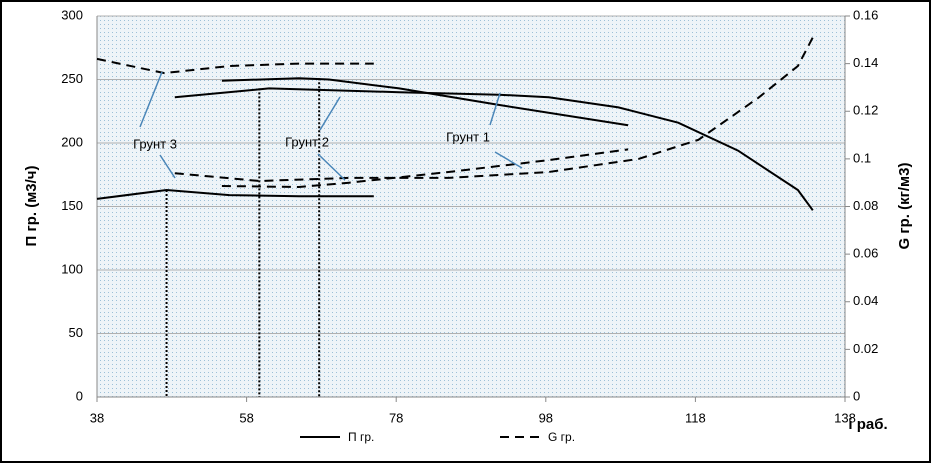 This screenshot has height=464, width=932. I want to click on y-tick-label: 200, so click(72, 141).